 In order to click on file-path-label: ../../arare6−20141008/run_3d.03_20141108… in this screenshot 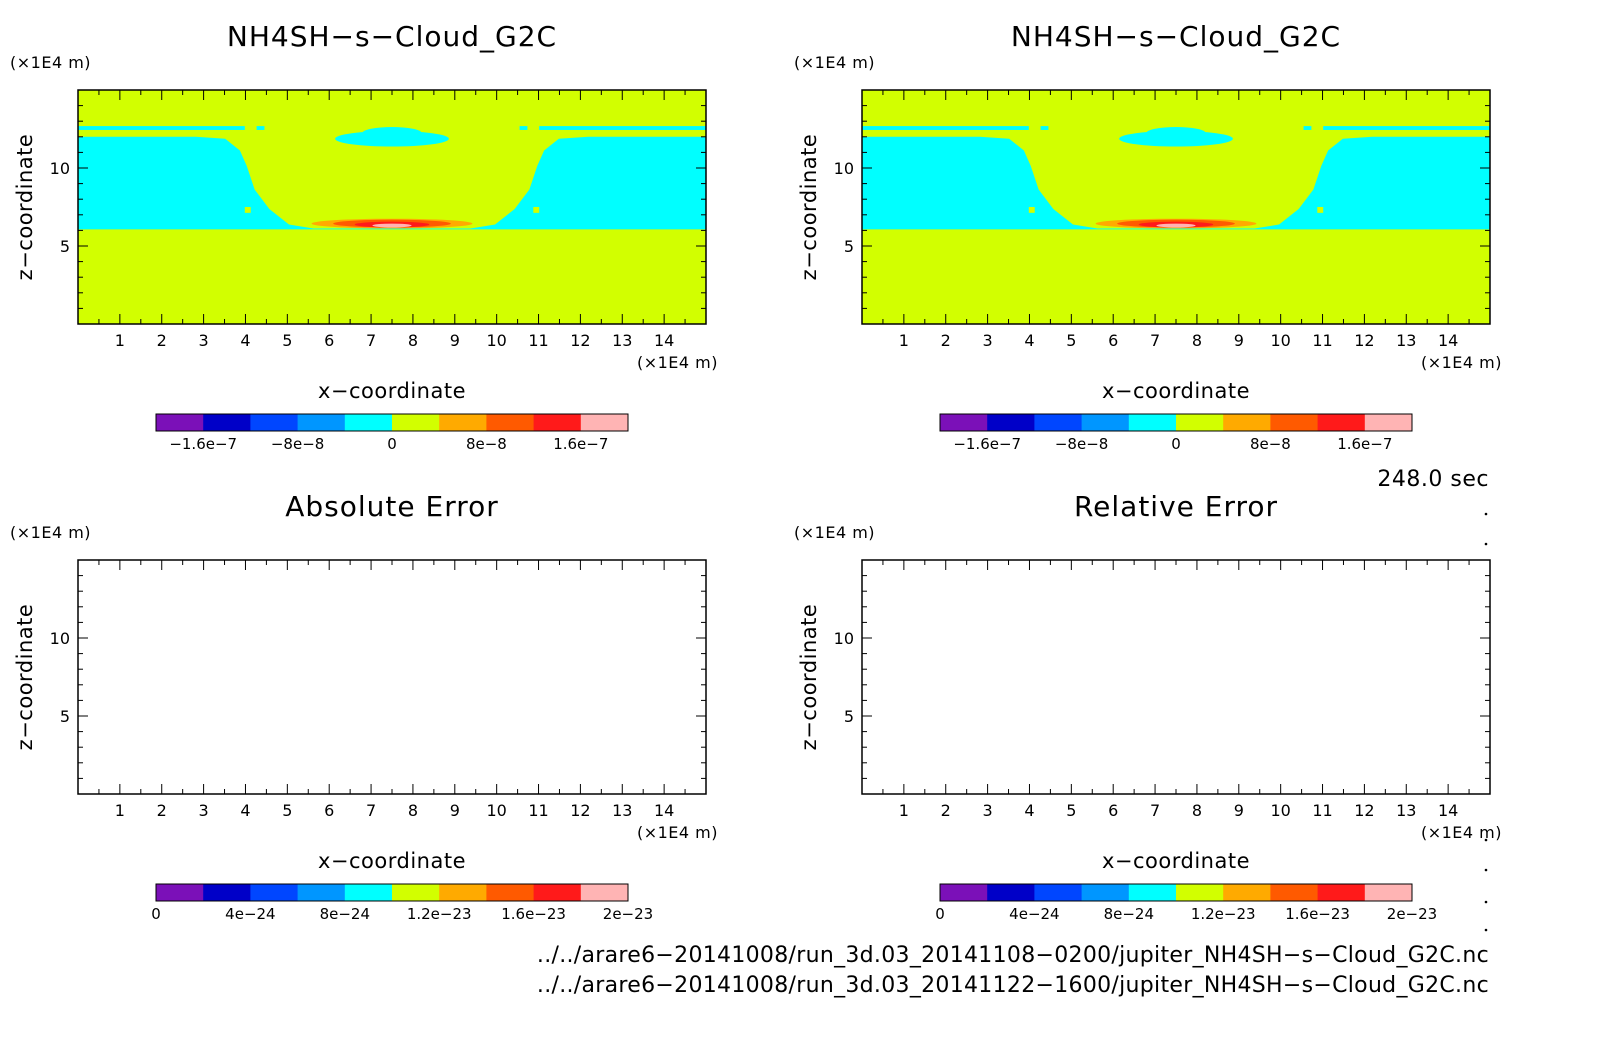, I will do `click(1013, 955)`.